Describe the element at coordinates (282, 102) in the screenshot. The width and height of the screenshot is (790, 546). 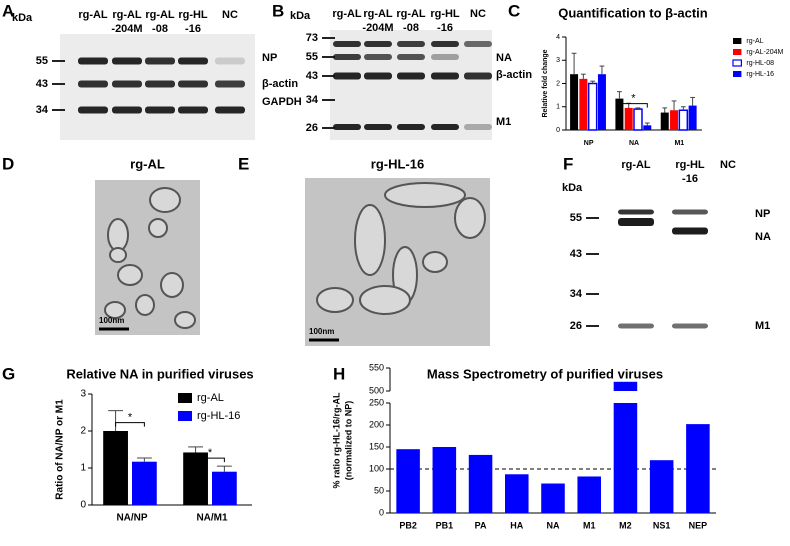
I see `band-label: GAPDH` at that location.